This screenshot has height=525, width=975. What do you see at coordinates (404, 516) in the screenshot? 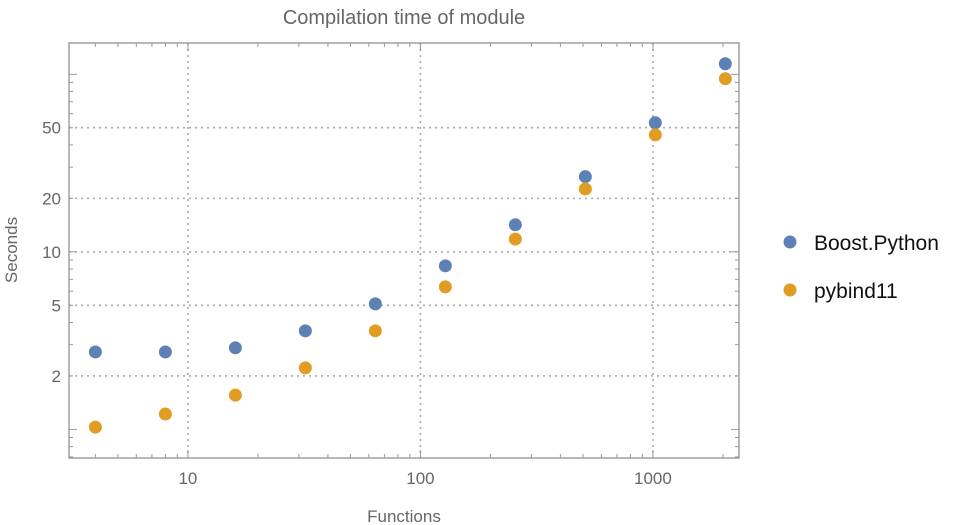
I see `x-axis-label: Functions` at bounding box center [404, 516].